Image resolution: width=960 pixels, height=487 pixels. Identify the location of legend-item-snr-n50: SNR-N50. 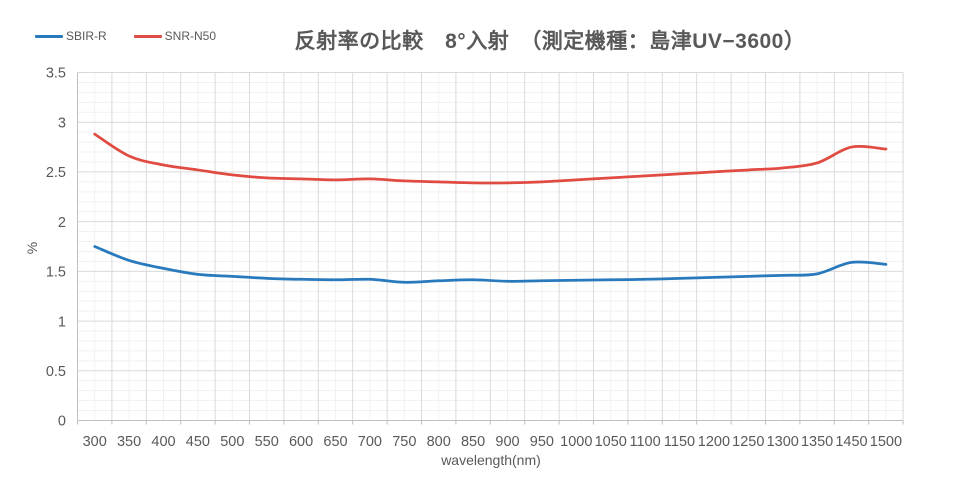
(175, 36).